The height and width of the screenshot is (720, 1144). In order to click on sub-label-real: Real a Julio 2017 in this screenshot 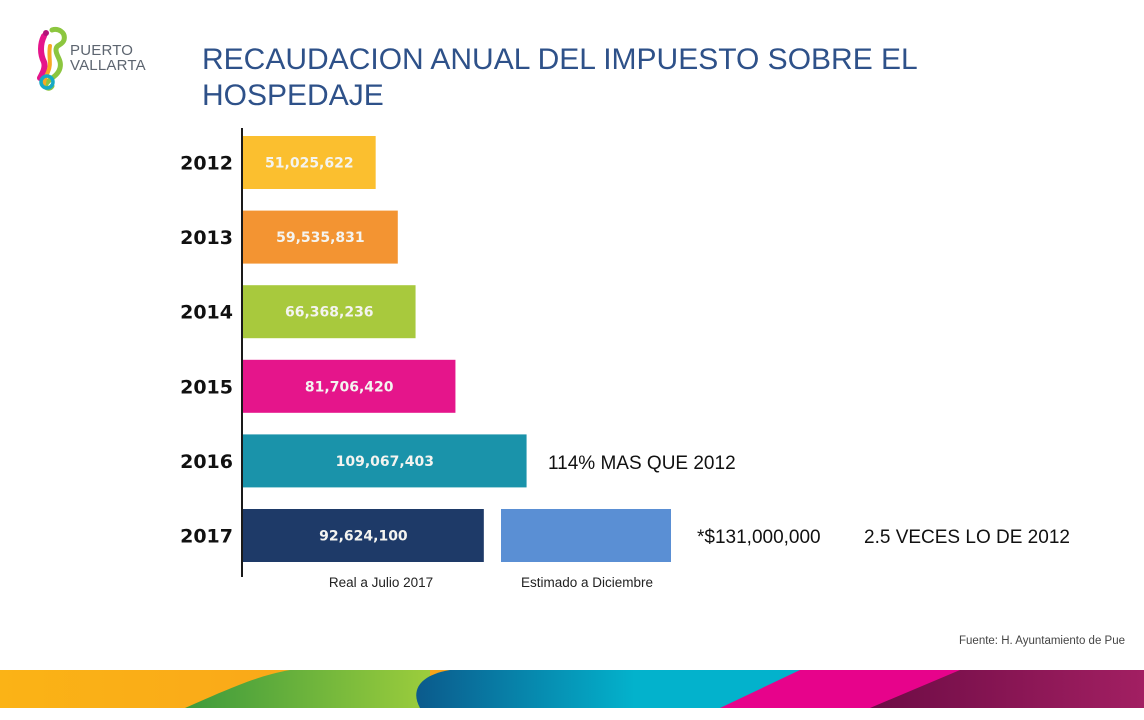, I will do `click(381, 582)`.